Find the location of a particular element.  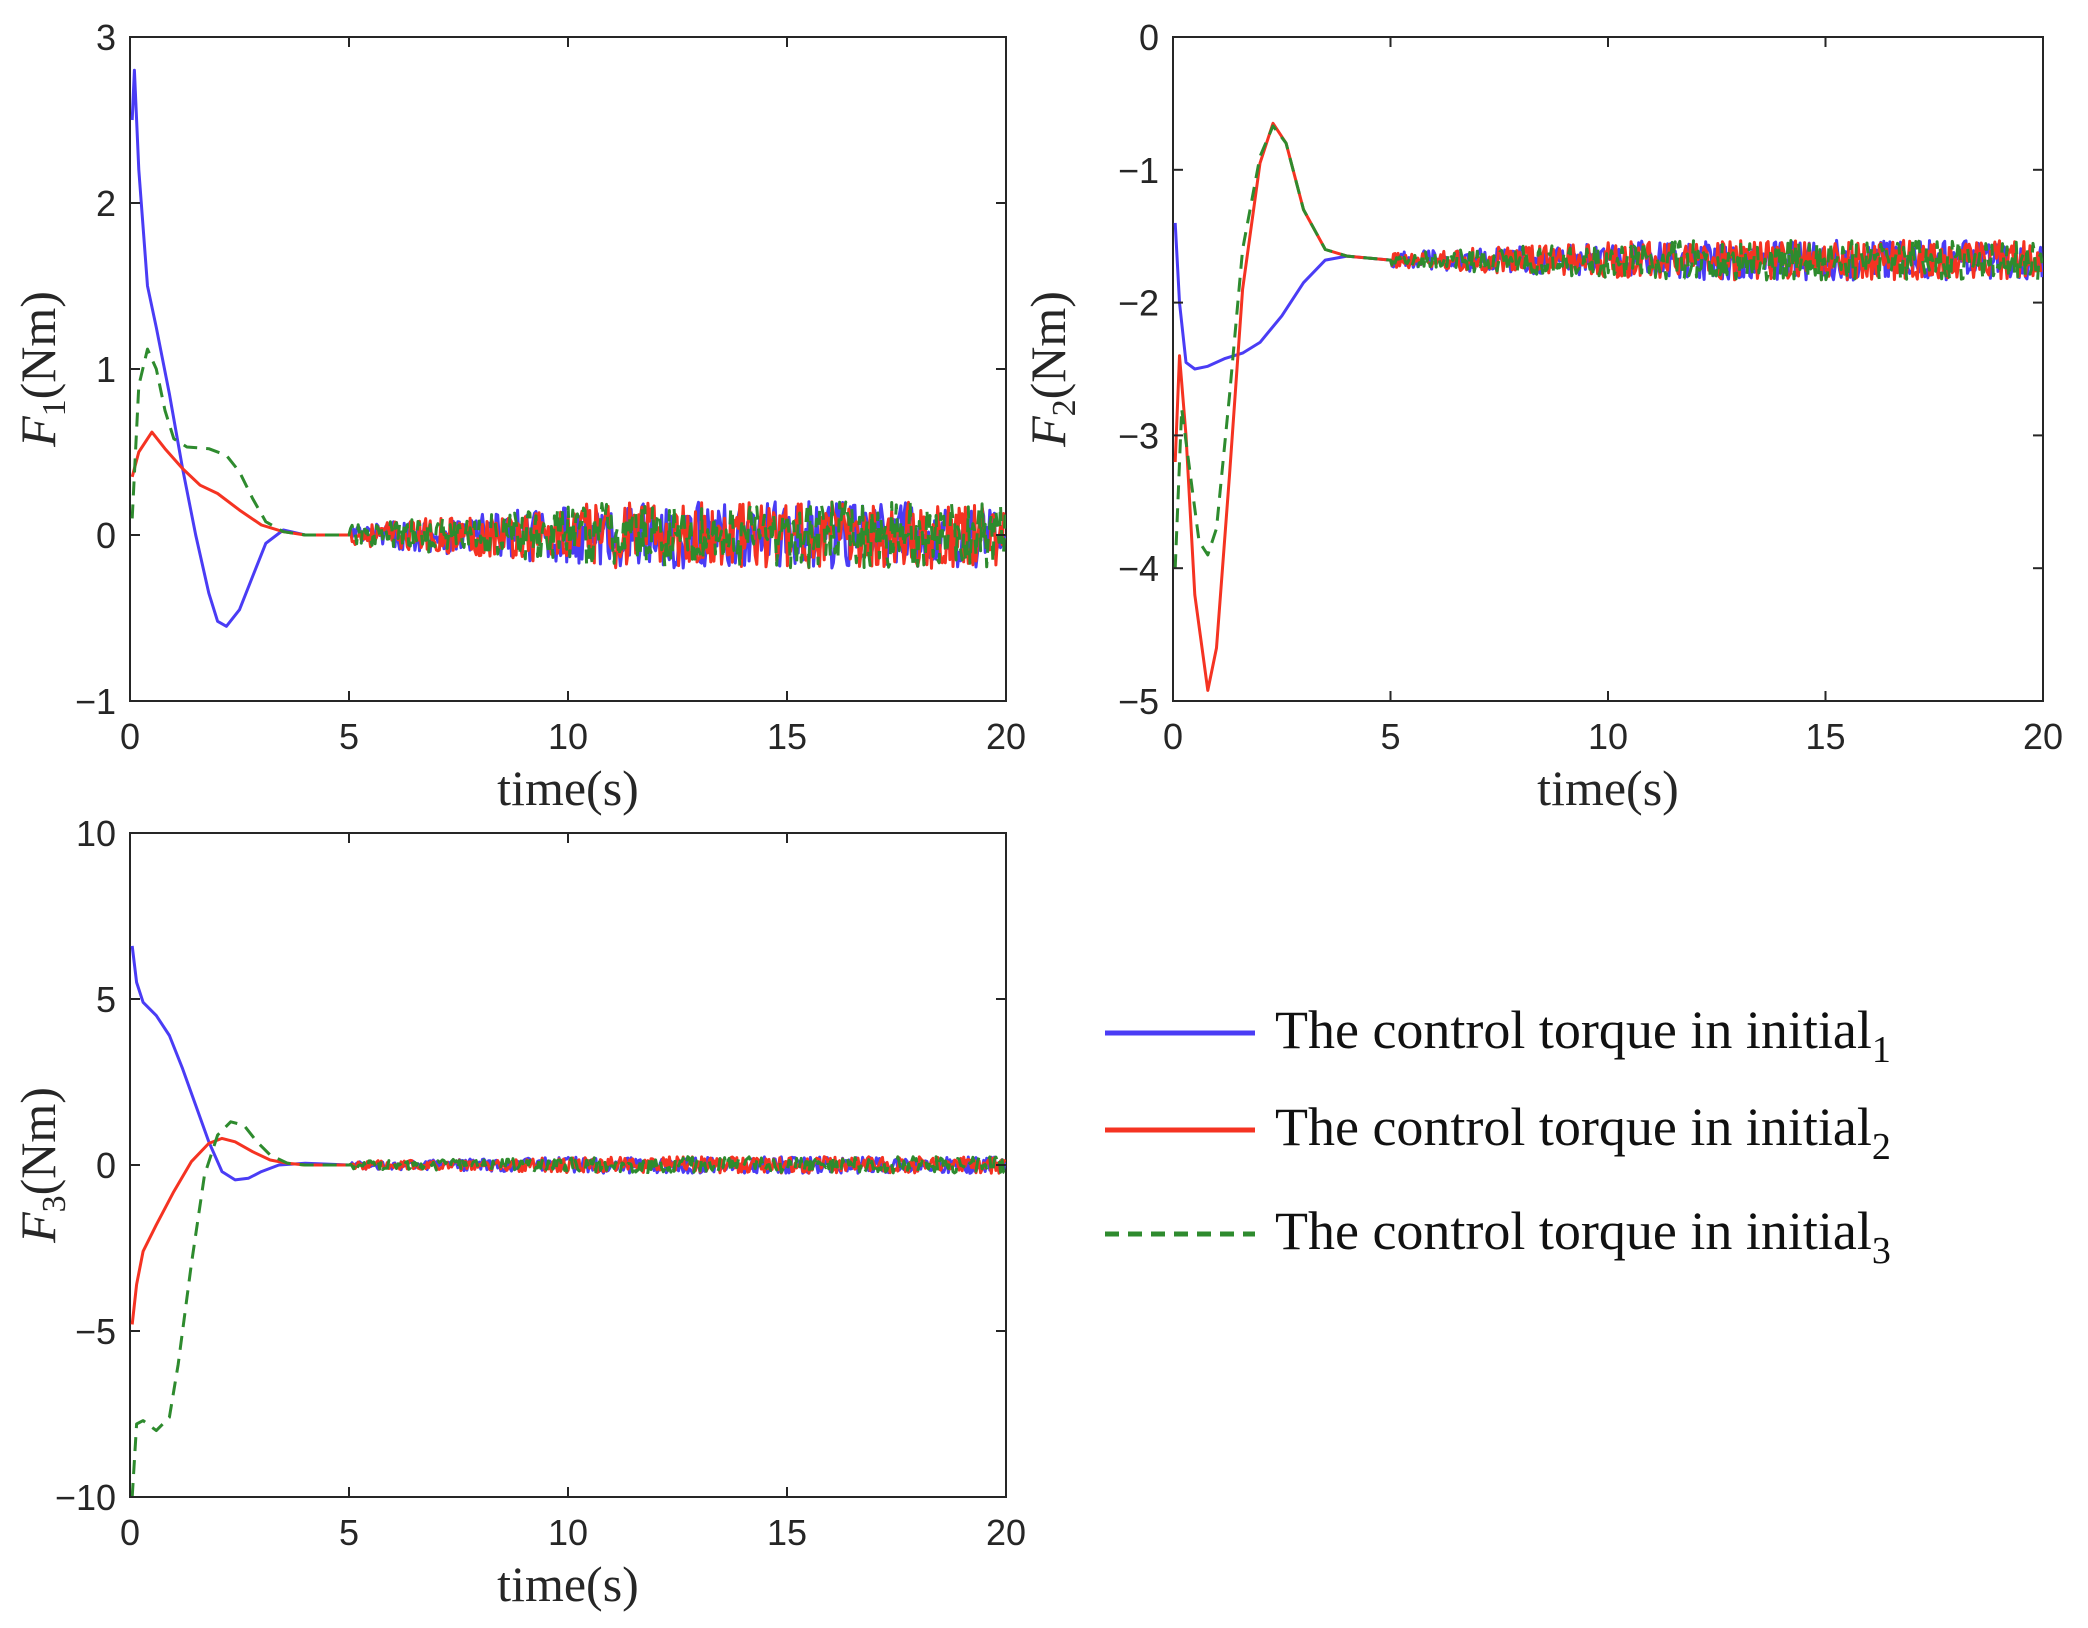

legend-label-1: The control torque in initial is located at coordinates (1573, 1030).